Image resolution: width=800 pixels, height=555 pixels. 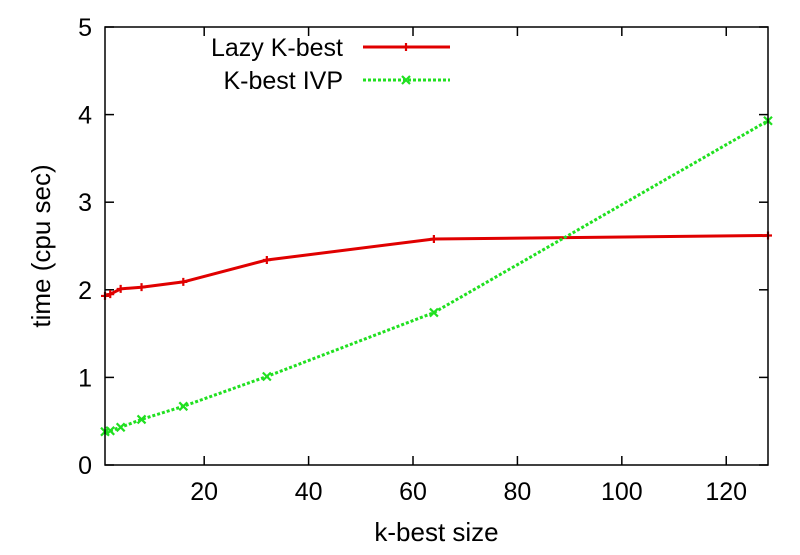 I want to click on y-tick-label: 3, so click(x=85, y=203).